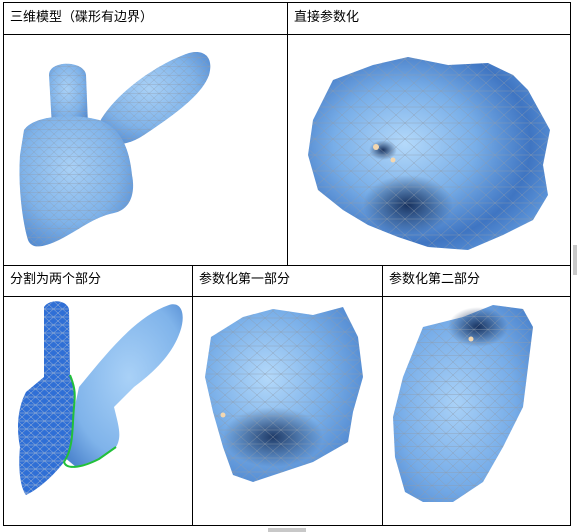 Image resolution: width=577 pixels, height=532 pixels. What do you see at coordinates (244, 280) in the screenshot?
I see `caption-parameterize-part-1: 参数化第一部分` at bounding box center [244, 280].